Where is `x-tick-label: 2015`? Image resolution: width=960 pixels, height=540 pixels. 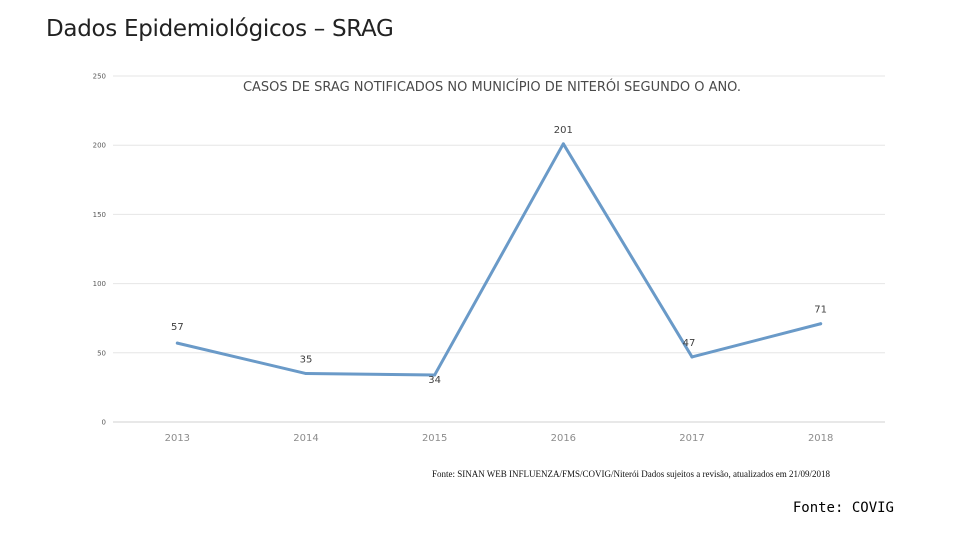 x-tick-label: 2015 is located at coordinates (434, 438).